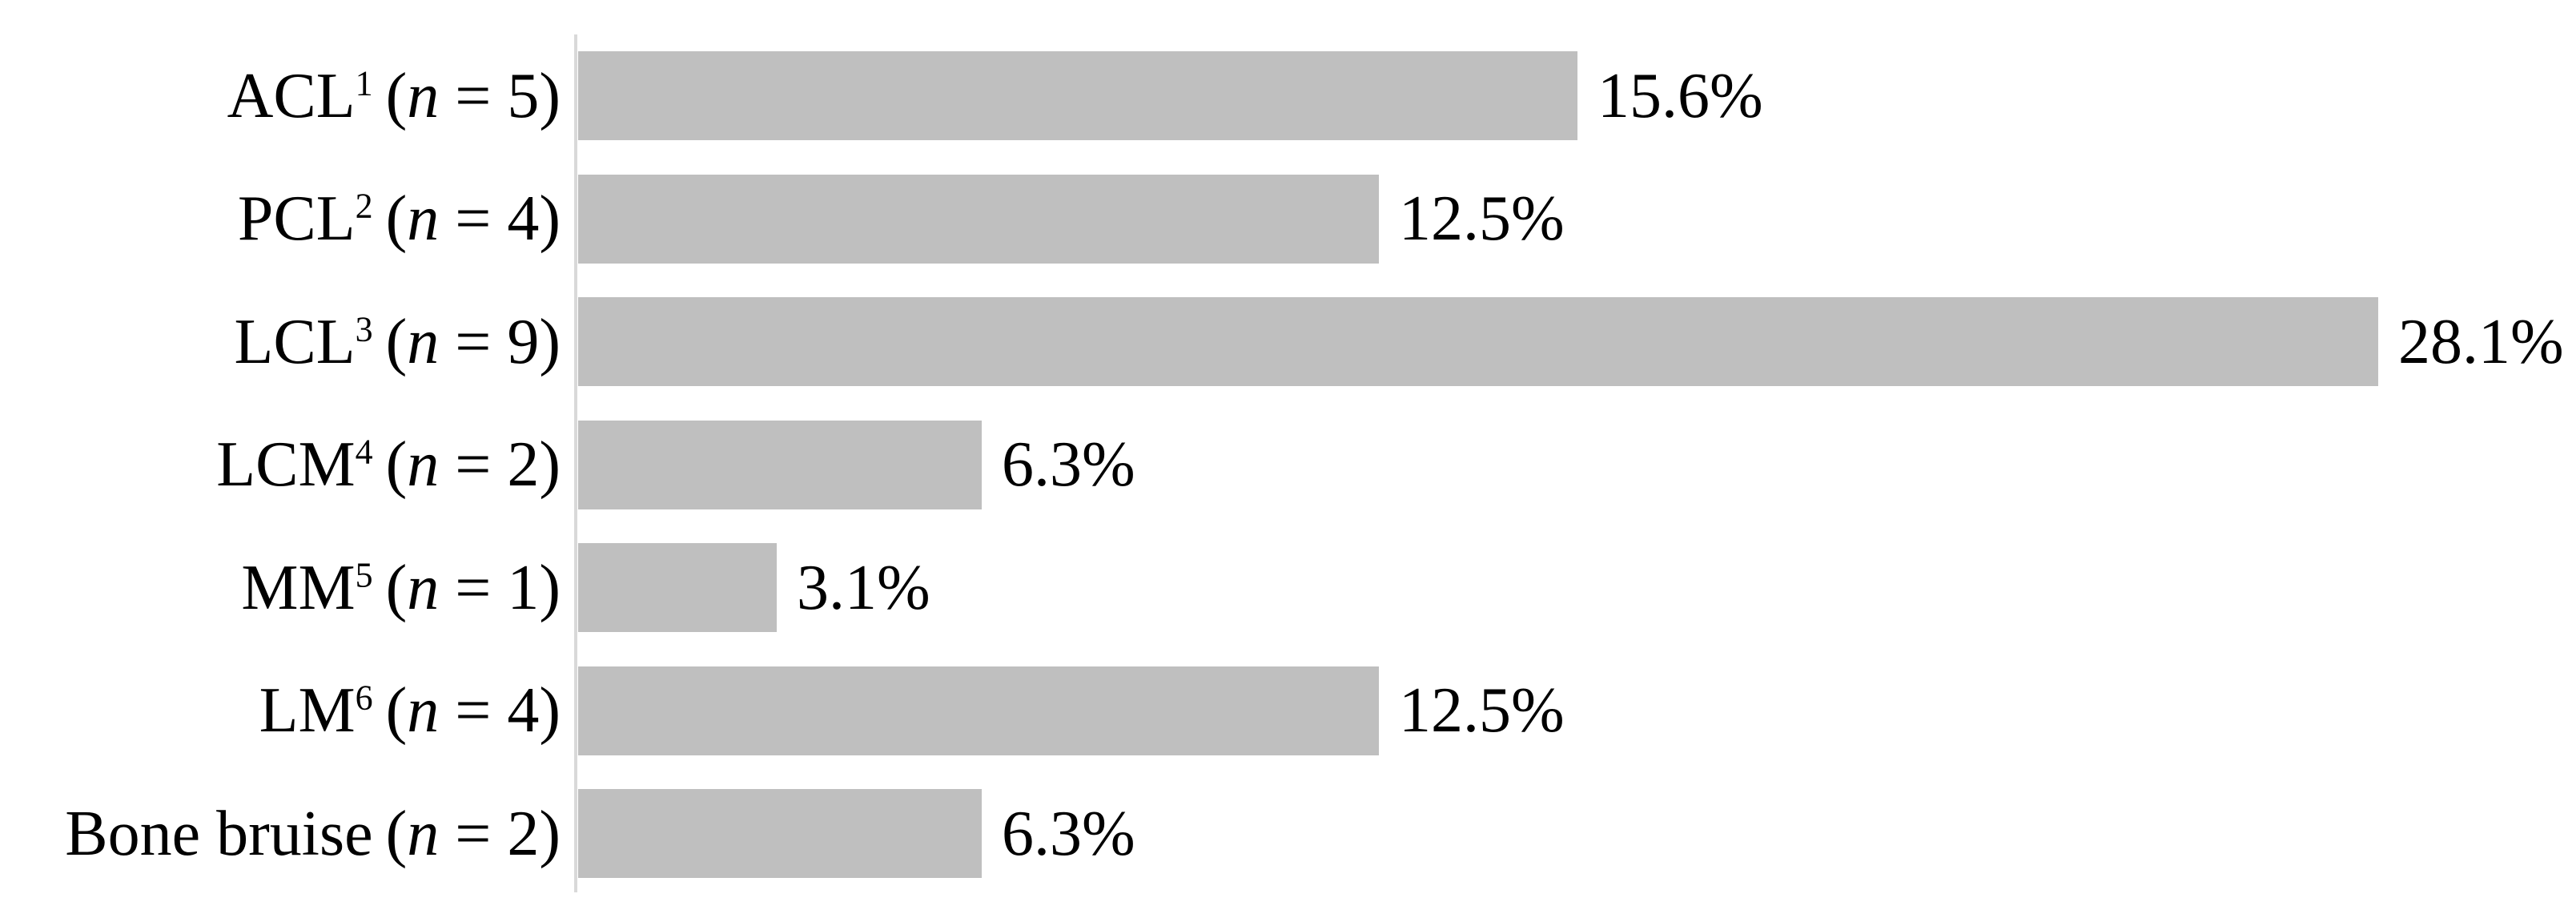  I want to click on value-label: 15.6%, so click(1680, 96).